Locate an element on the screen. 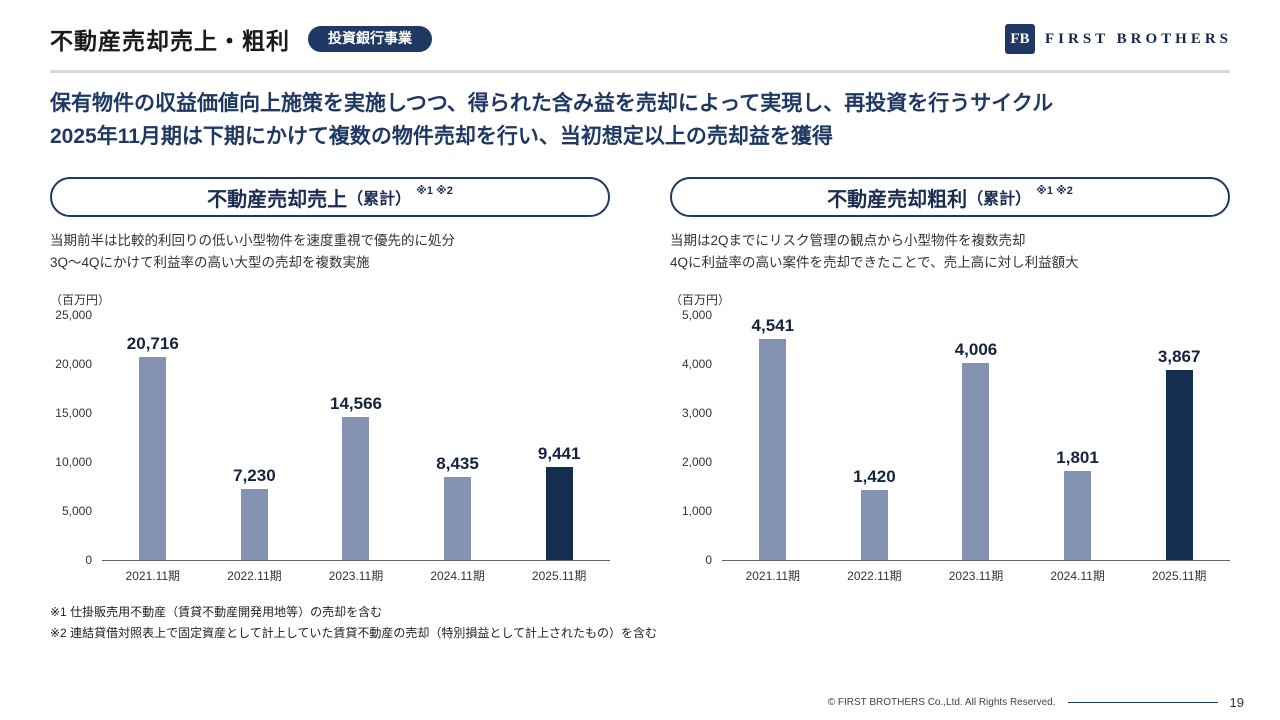  footnote-1: ※1 仕掛販売用不動産（賃貸不動産開発用地等）の売却を含む is located at coordinates (216, 611).